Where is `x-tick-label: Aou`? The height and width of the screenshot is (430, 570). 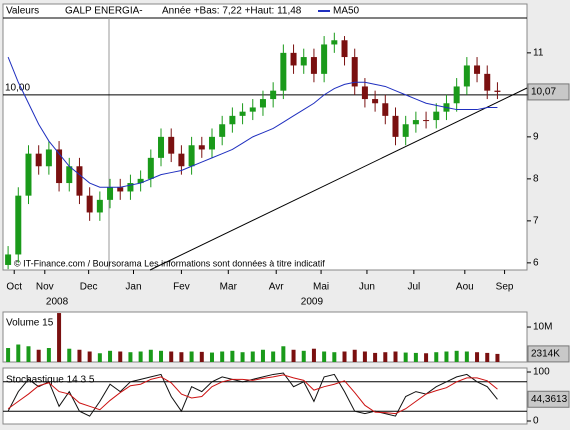 x-tick-label: Aou is located at coordinates (465, 287).